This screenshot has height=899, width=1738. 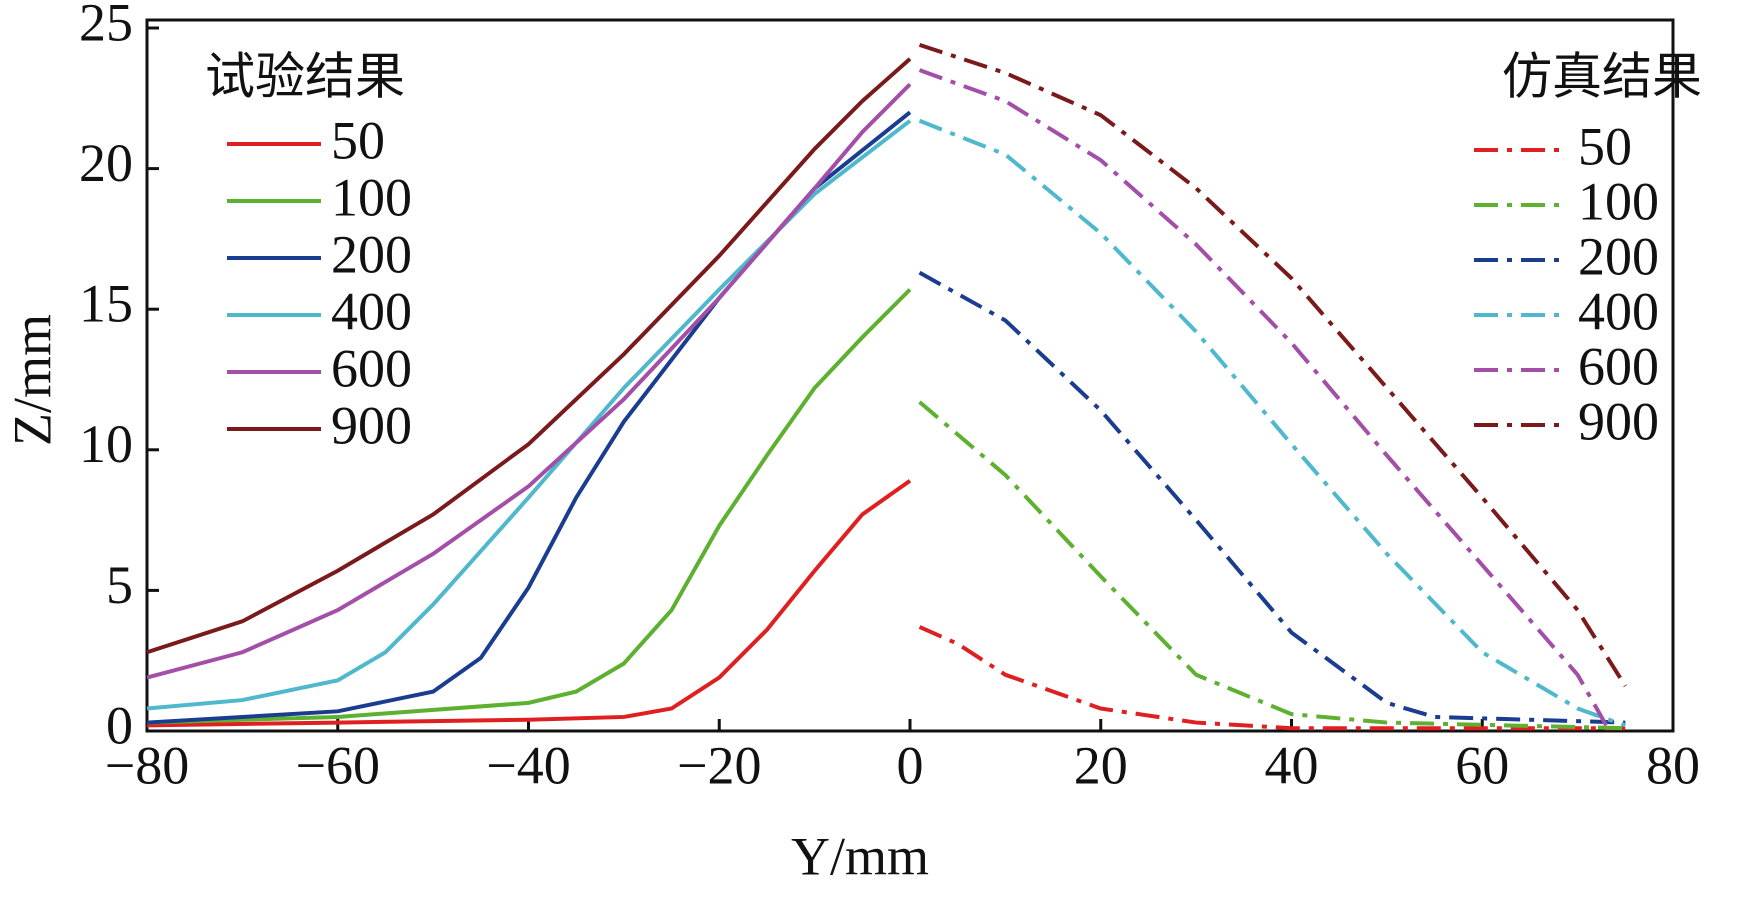 I want to click on y-tick-label: 5, so click(x=119, y=585).